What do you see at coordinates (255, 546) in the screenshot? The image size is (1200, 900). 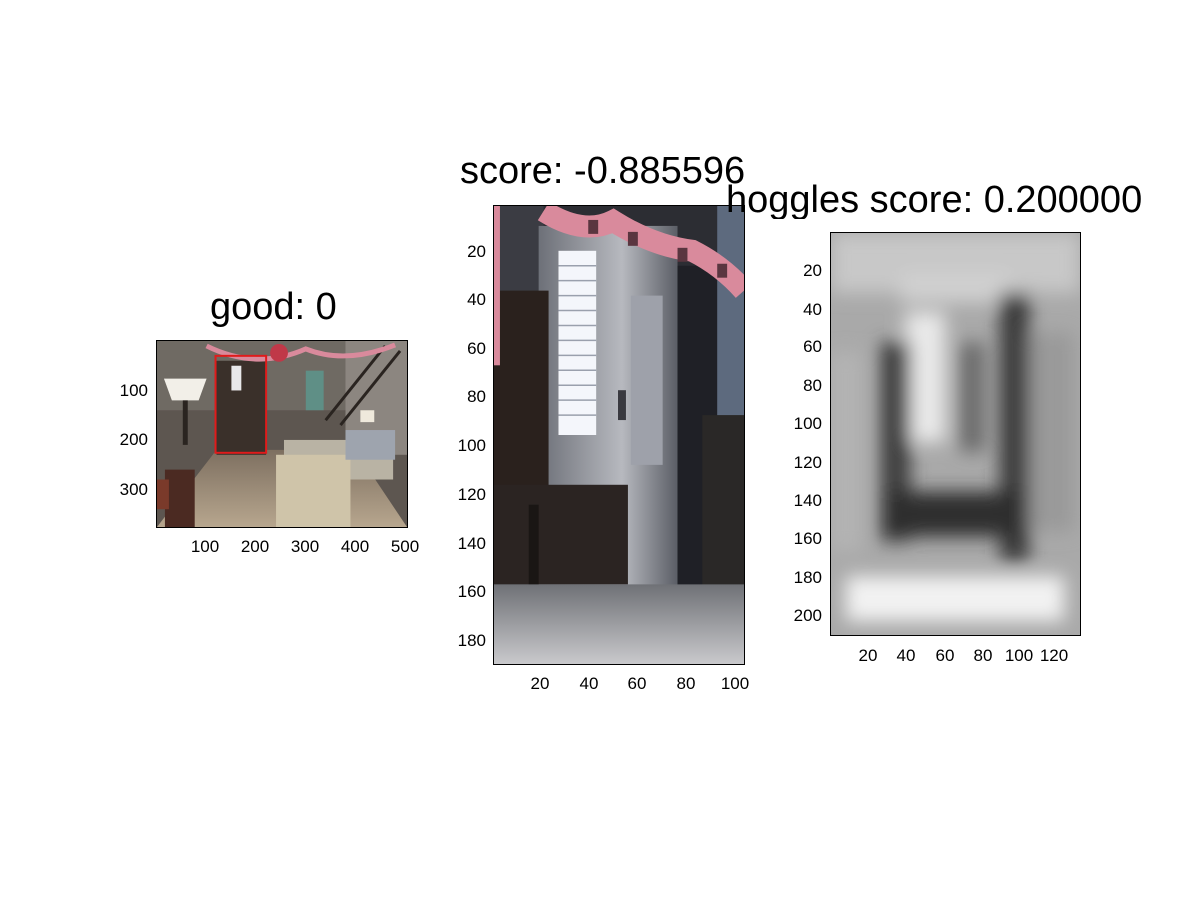 I see `x-tick-label: 200` at bounding box center [255, 546].